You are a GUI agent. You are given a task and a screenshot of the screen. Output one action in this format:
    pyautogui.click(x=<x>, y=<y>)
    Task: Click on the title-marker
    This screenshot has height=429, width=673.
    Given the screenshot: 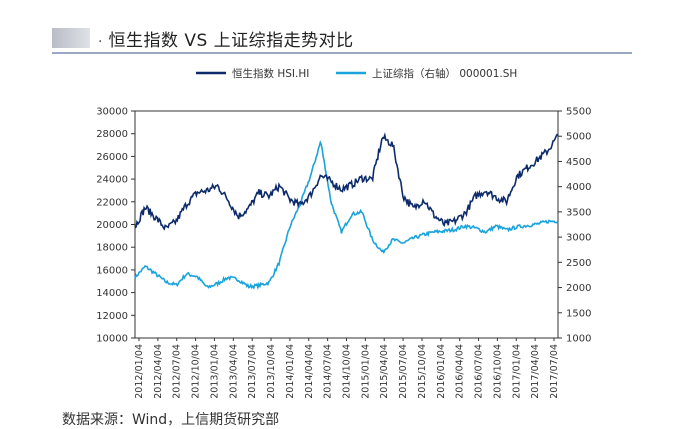 What is the action you would take?
    pyautogui.click(x=71, y=38)
    